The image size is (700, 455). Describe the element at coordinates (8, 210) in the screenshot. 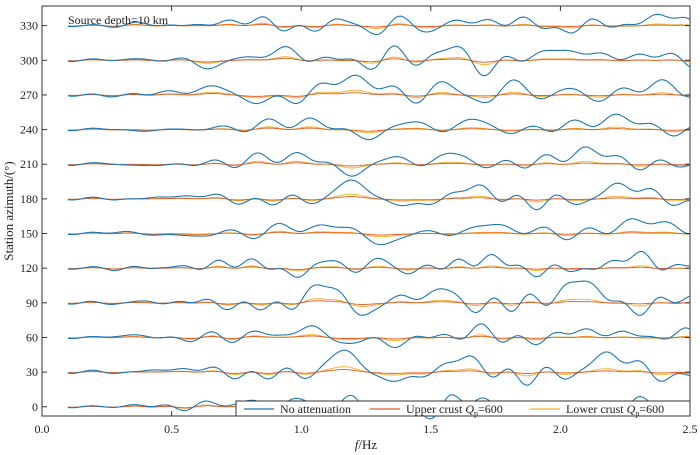

I see `y-axis-title: Station azimuth/(°)` at that location.